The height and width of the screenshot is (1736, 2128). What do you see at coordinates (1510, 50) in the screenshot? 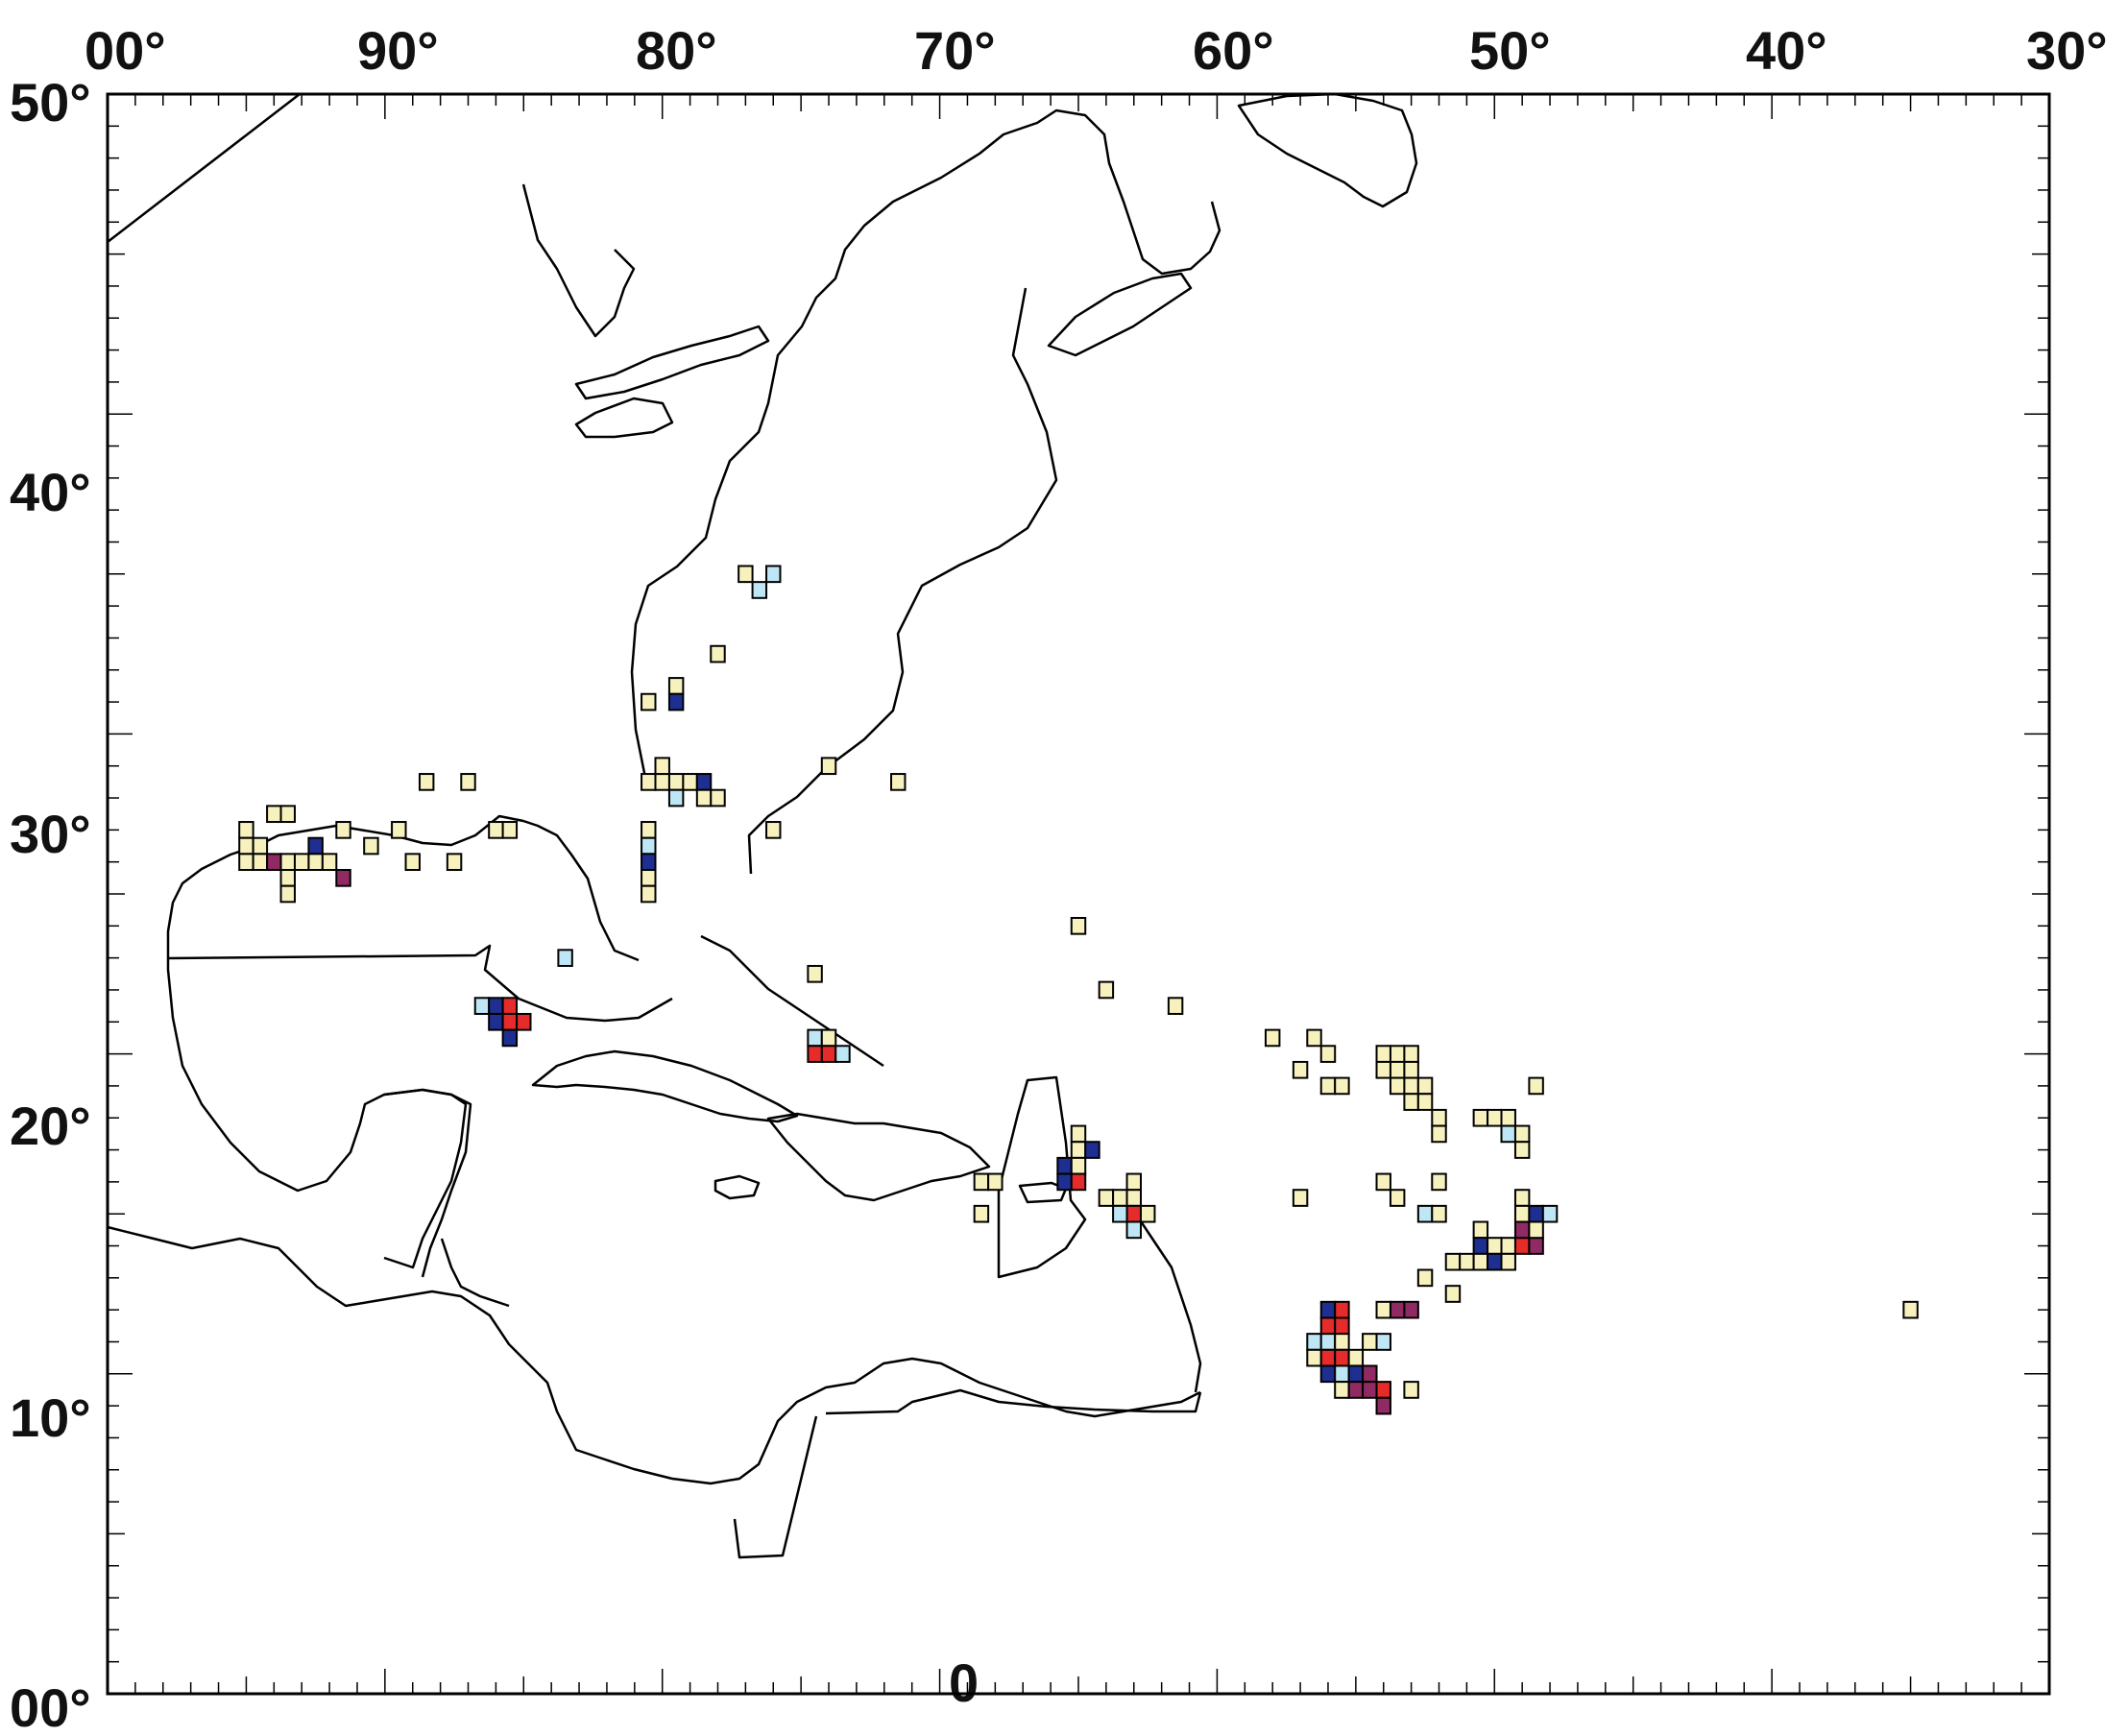
I see `top-label-50: 50°` at bounding box center [1510, 50].